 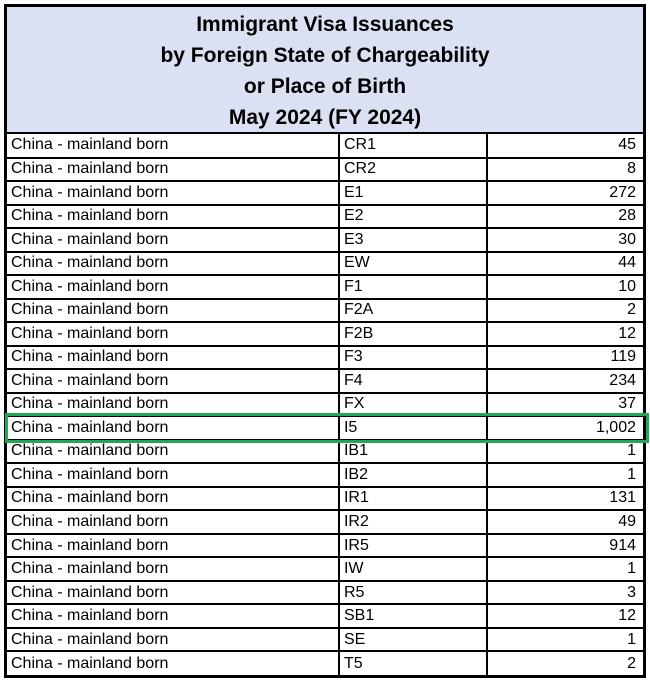 I want to click on visa-class-cell: IR5, so click(x=413, y=545).